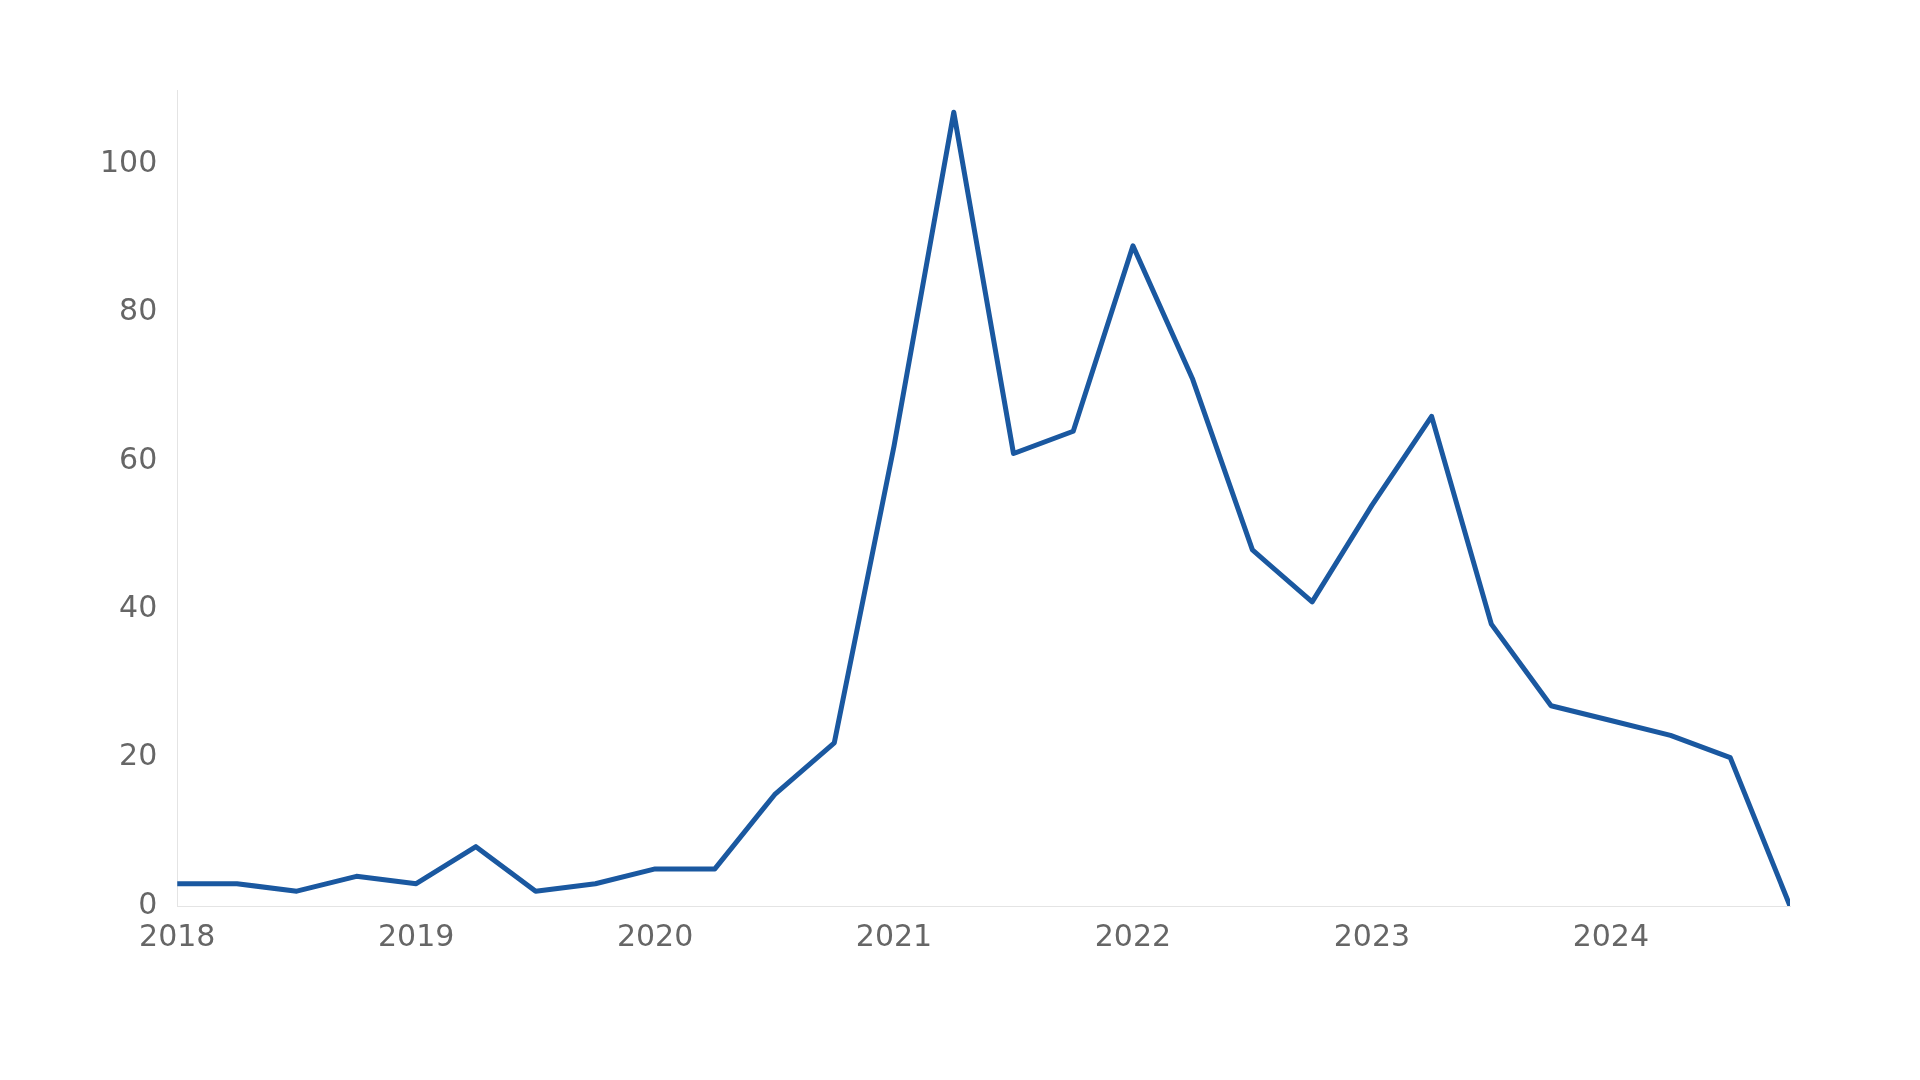  What do you see at coordinates (138, 607) in the screenshot?
I see `y-tick-label: 40` at bounding box center [138, 607].